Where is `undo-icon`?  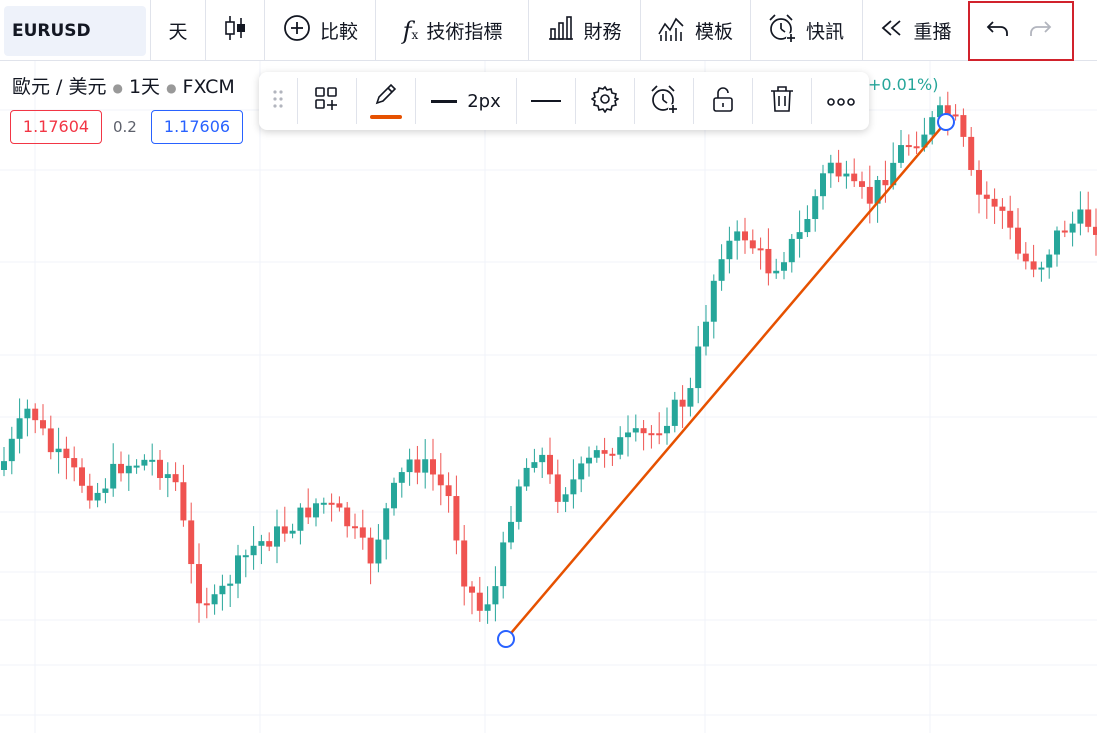
undo-icon is located at coordinates (998, 30).